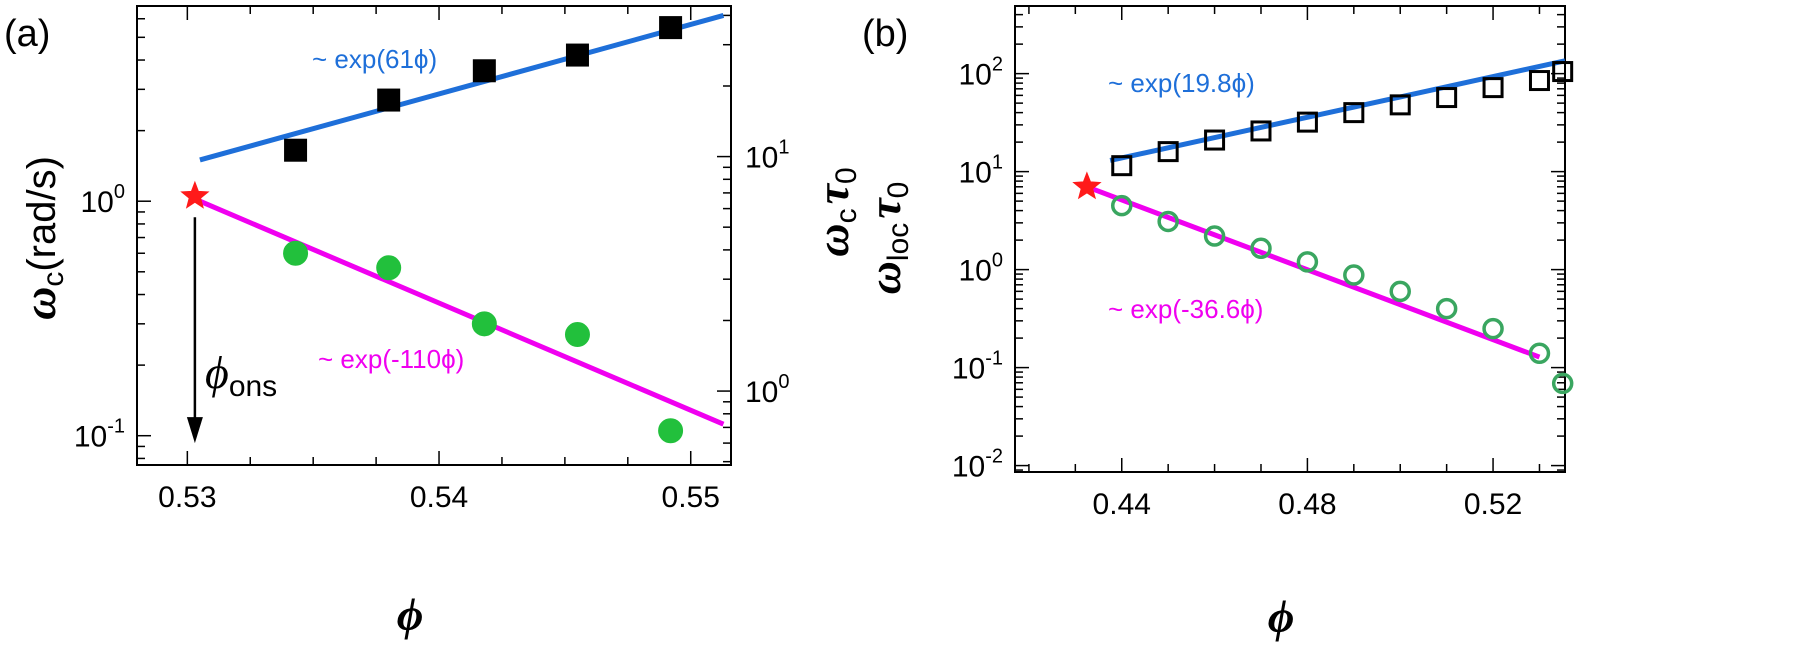 The image size is (1805, 649). Describe the element at coordinates (832, 193) in the screenshot. I see `right-ylabel-main2: τ` at that location.